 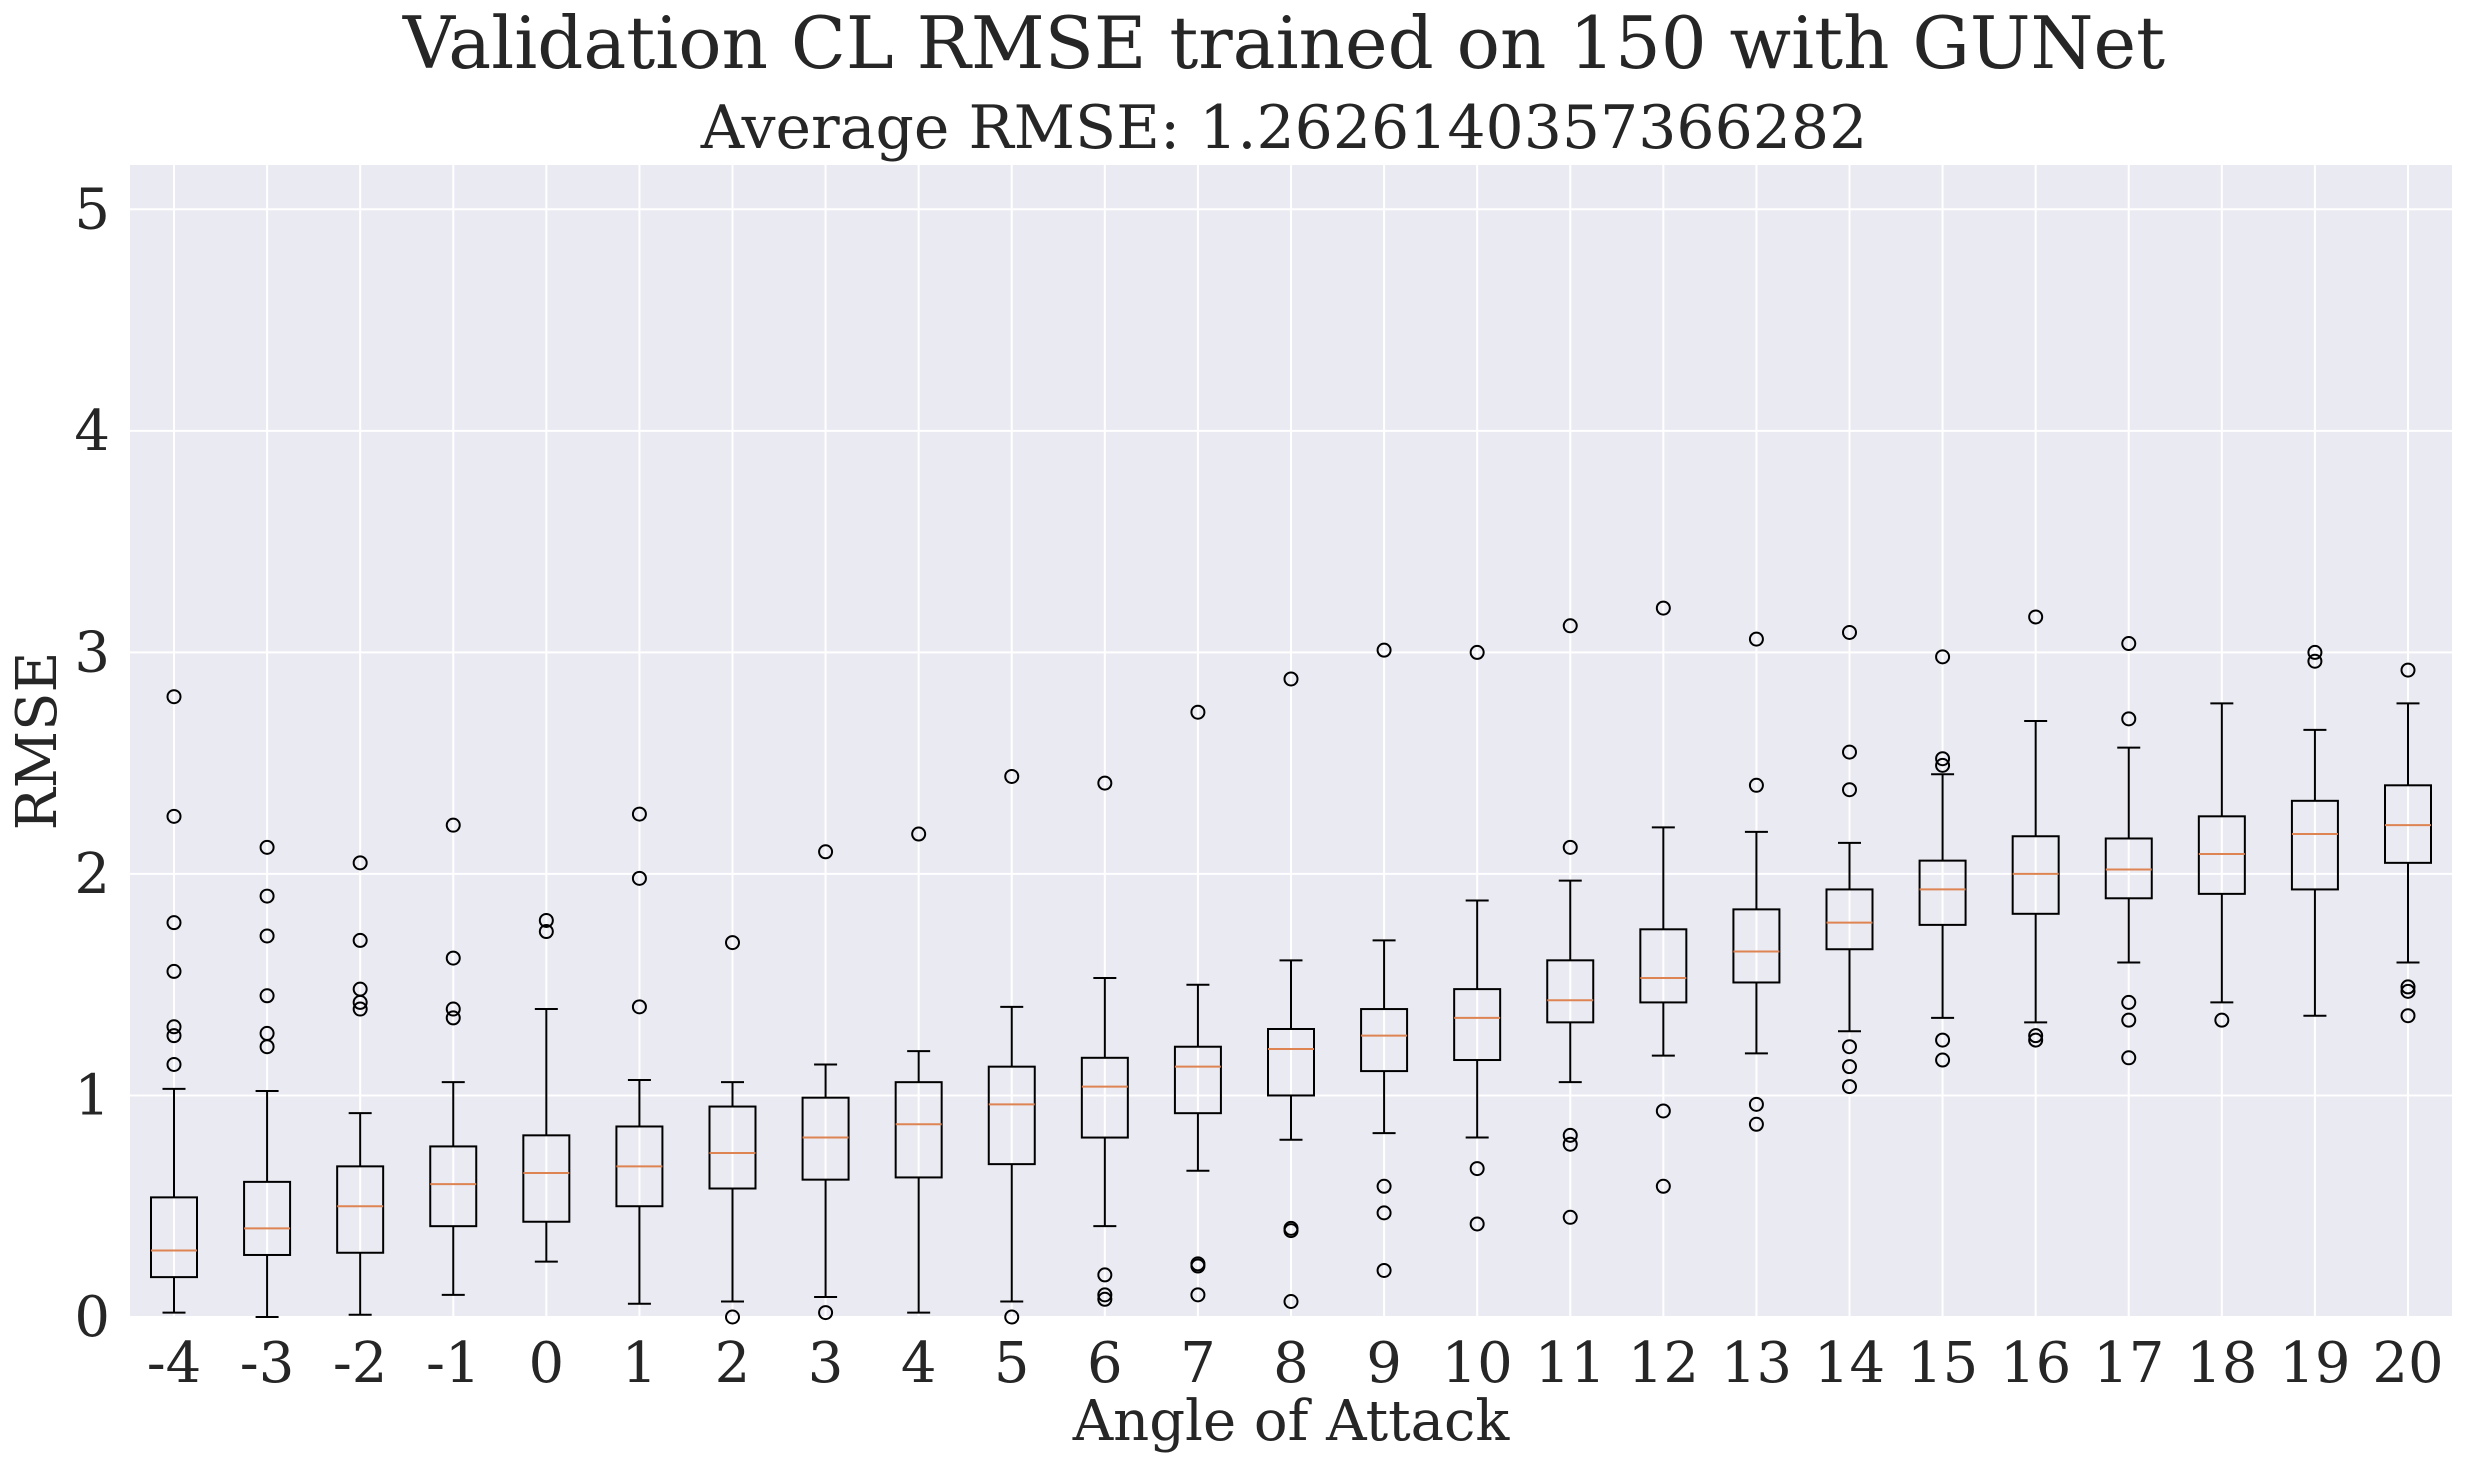 What do you see at coordinates (92, 763) in the screenshot?
I see `y-axis-ticks: 0 1 2 3 4 5` at bounding box center [92, 763].